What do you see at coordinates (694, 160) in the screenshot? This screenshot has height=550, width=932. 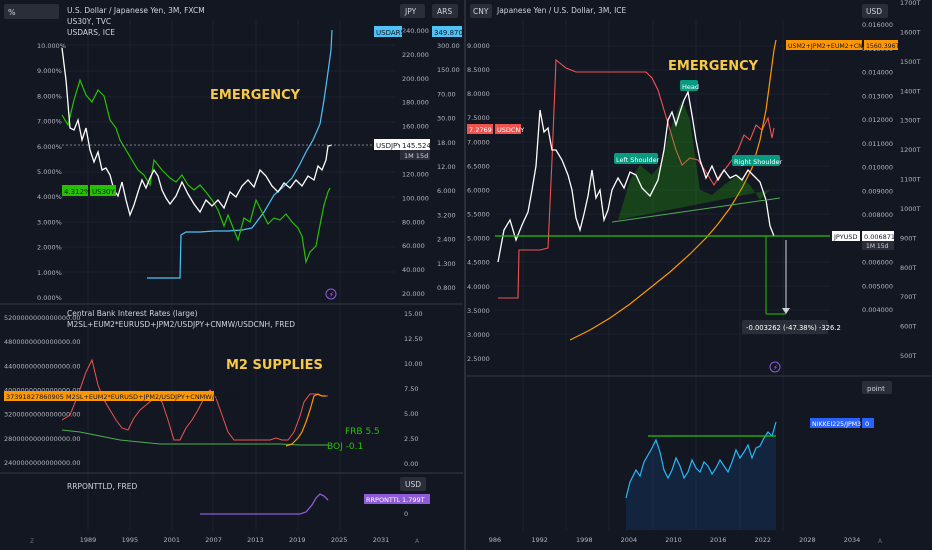 I see `head-shoulders-fill` at bounding box center [694, 160].